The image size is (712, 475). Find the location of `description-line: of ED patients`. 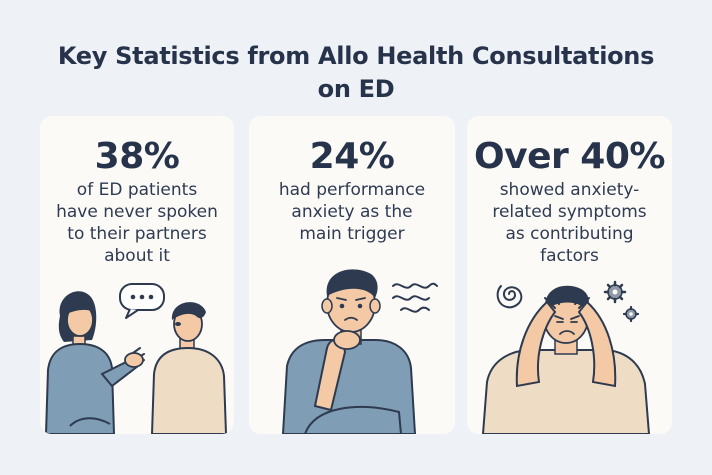

description-line: of ED patients is located at coordinates (137, 190).